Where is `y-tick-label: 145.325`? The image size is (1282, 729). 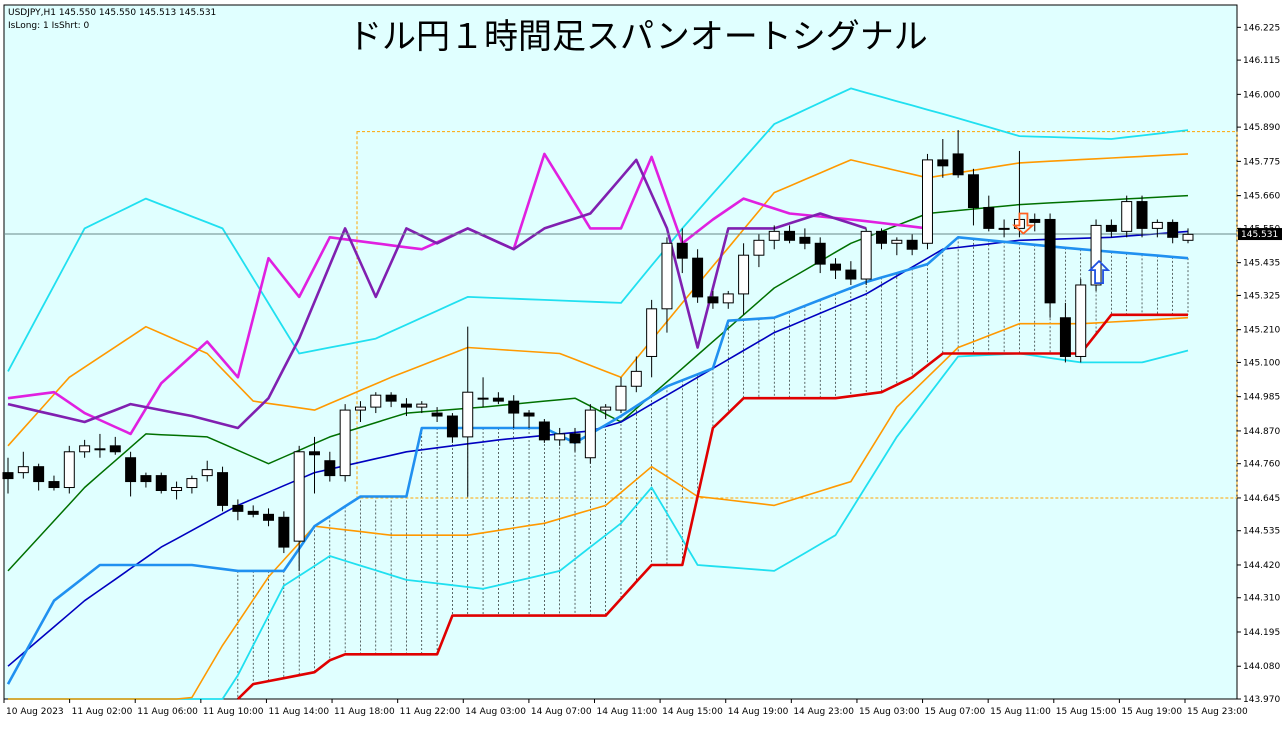
y-tick-label: 145.325 is located at coordinates (1261, 296).